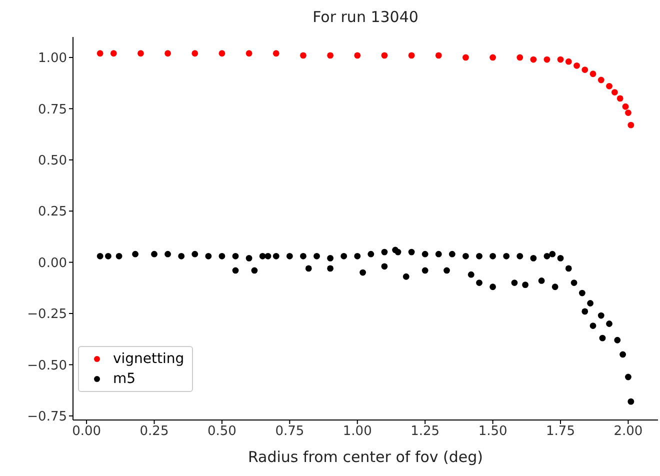  Describe the element at coordinates (148, 359) in the screenshot. I see `legend-label: vignetting` at that location.